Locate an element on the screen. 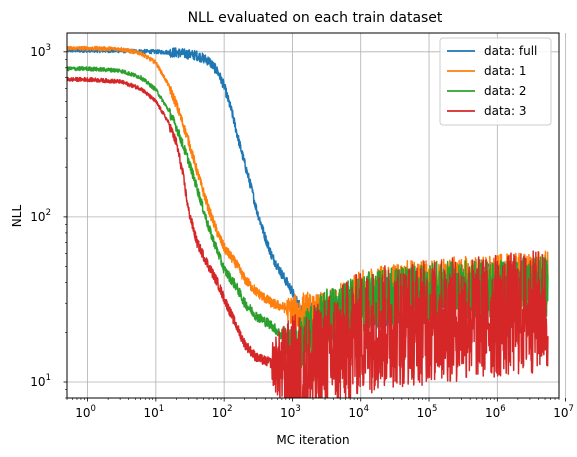 Image resolution: width=577 pixels, height=457 pixels. x-tick-label: 10⁶ is located at coordinates (495, 412).